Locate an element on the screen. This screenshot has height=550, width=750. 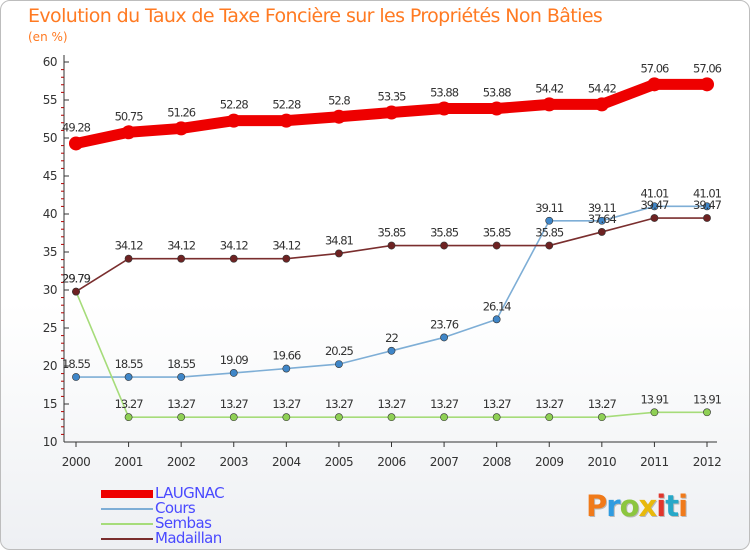
data-label-laugnac: 57.06 is located at coordinates (707, 68).